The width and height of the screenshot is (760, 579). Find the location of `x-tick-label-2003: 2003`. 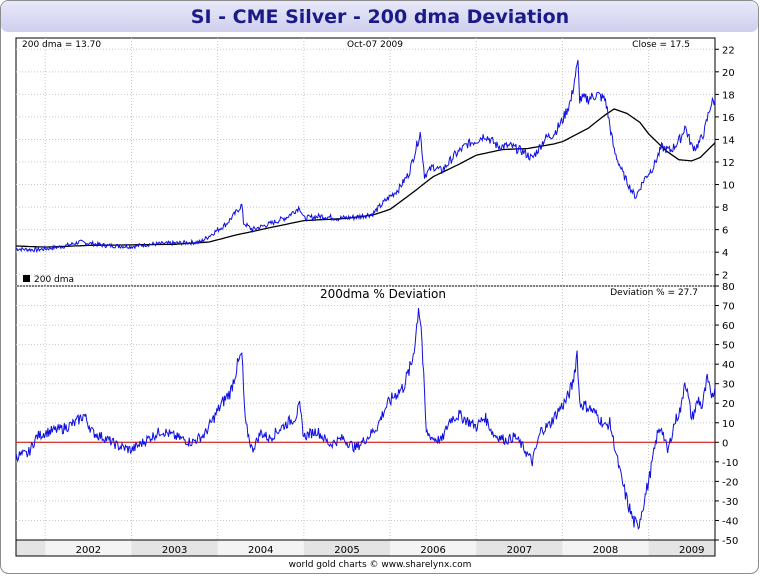

x-tick-label-2003: 2003 is located at coordinates (174, 550).